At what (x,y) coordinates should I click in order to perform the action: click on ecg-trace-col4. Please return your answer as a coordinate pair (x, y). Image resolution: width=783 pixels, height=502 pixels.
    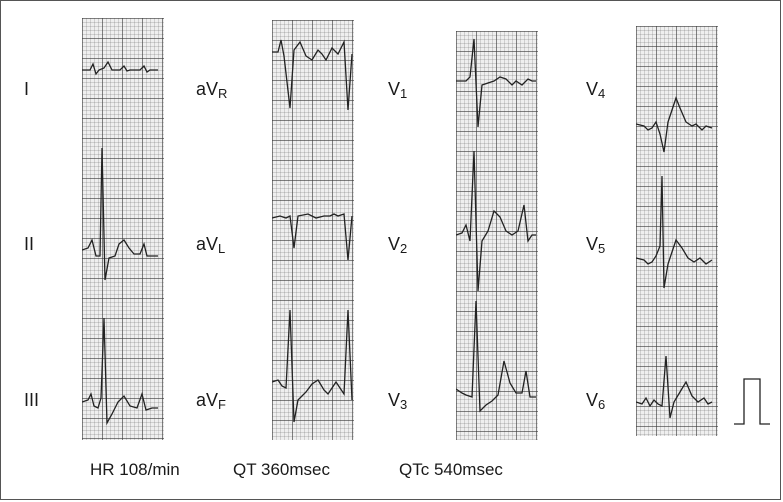
    Looking at the image, I should click on (674, 257).